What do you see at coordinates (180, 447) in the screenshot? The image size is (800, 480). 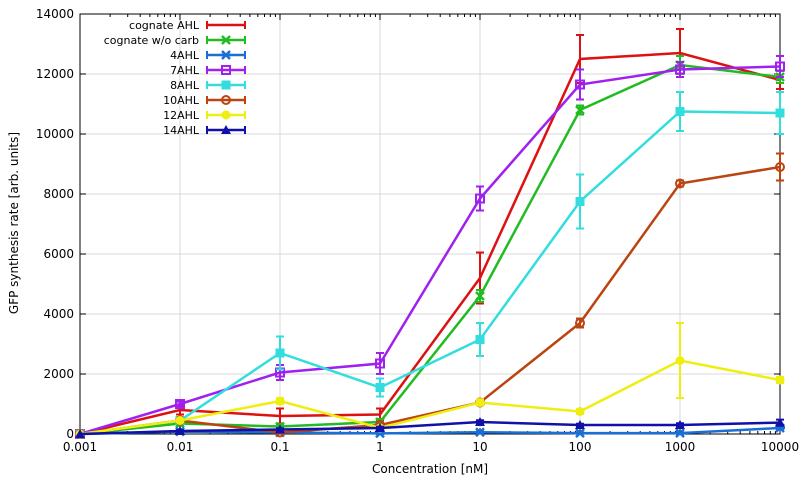 I see `x-tick-label: 0.01` at bounding box center [180, 447].